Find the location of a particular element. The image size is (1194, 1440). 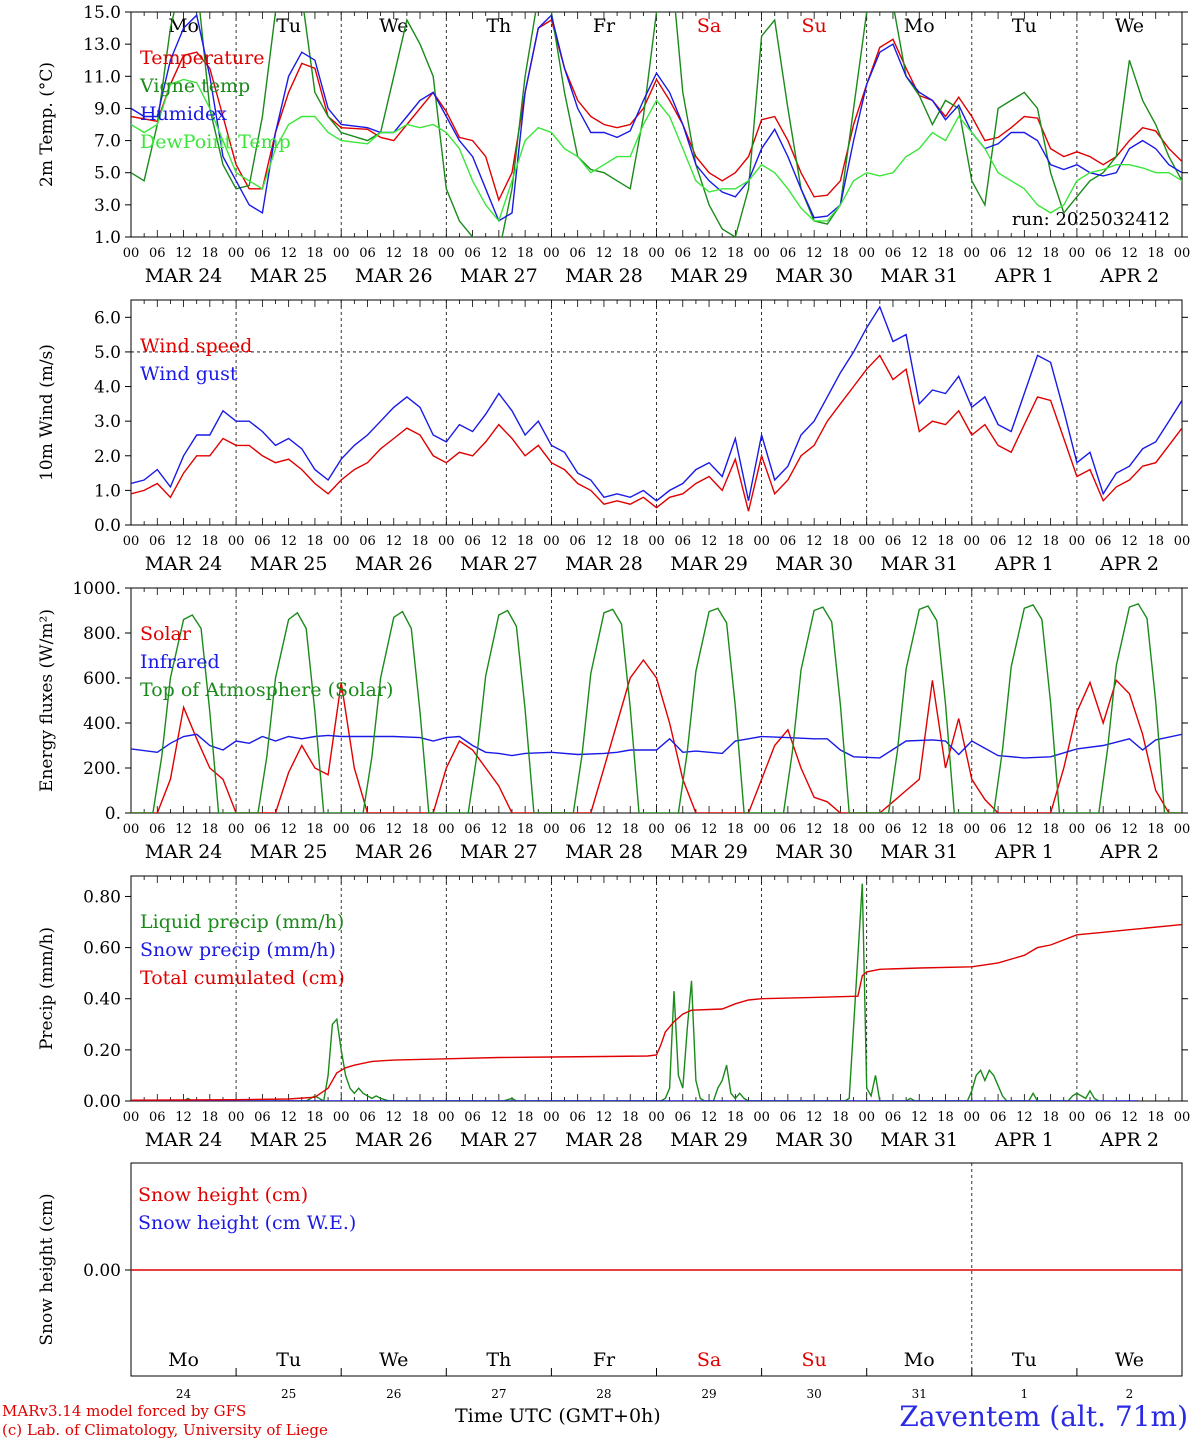

date-label: APR 2 is located at coordinates (1129, 276).